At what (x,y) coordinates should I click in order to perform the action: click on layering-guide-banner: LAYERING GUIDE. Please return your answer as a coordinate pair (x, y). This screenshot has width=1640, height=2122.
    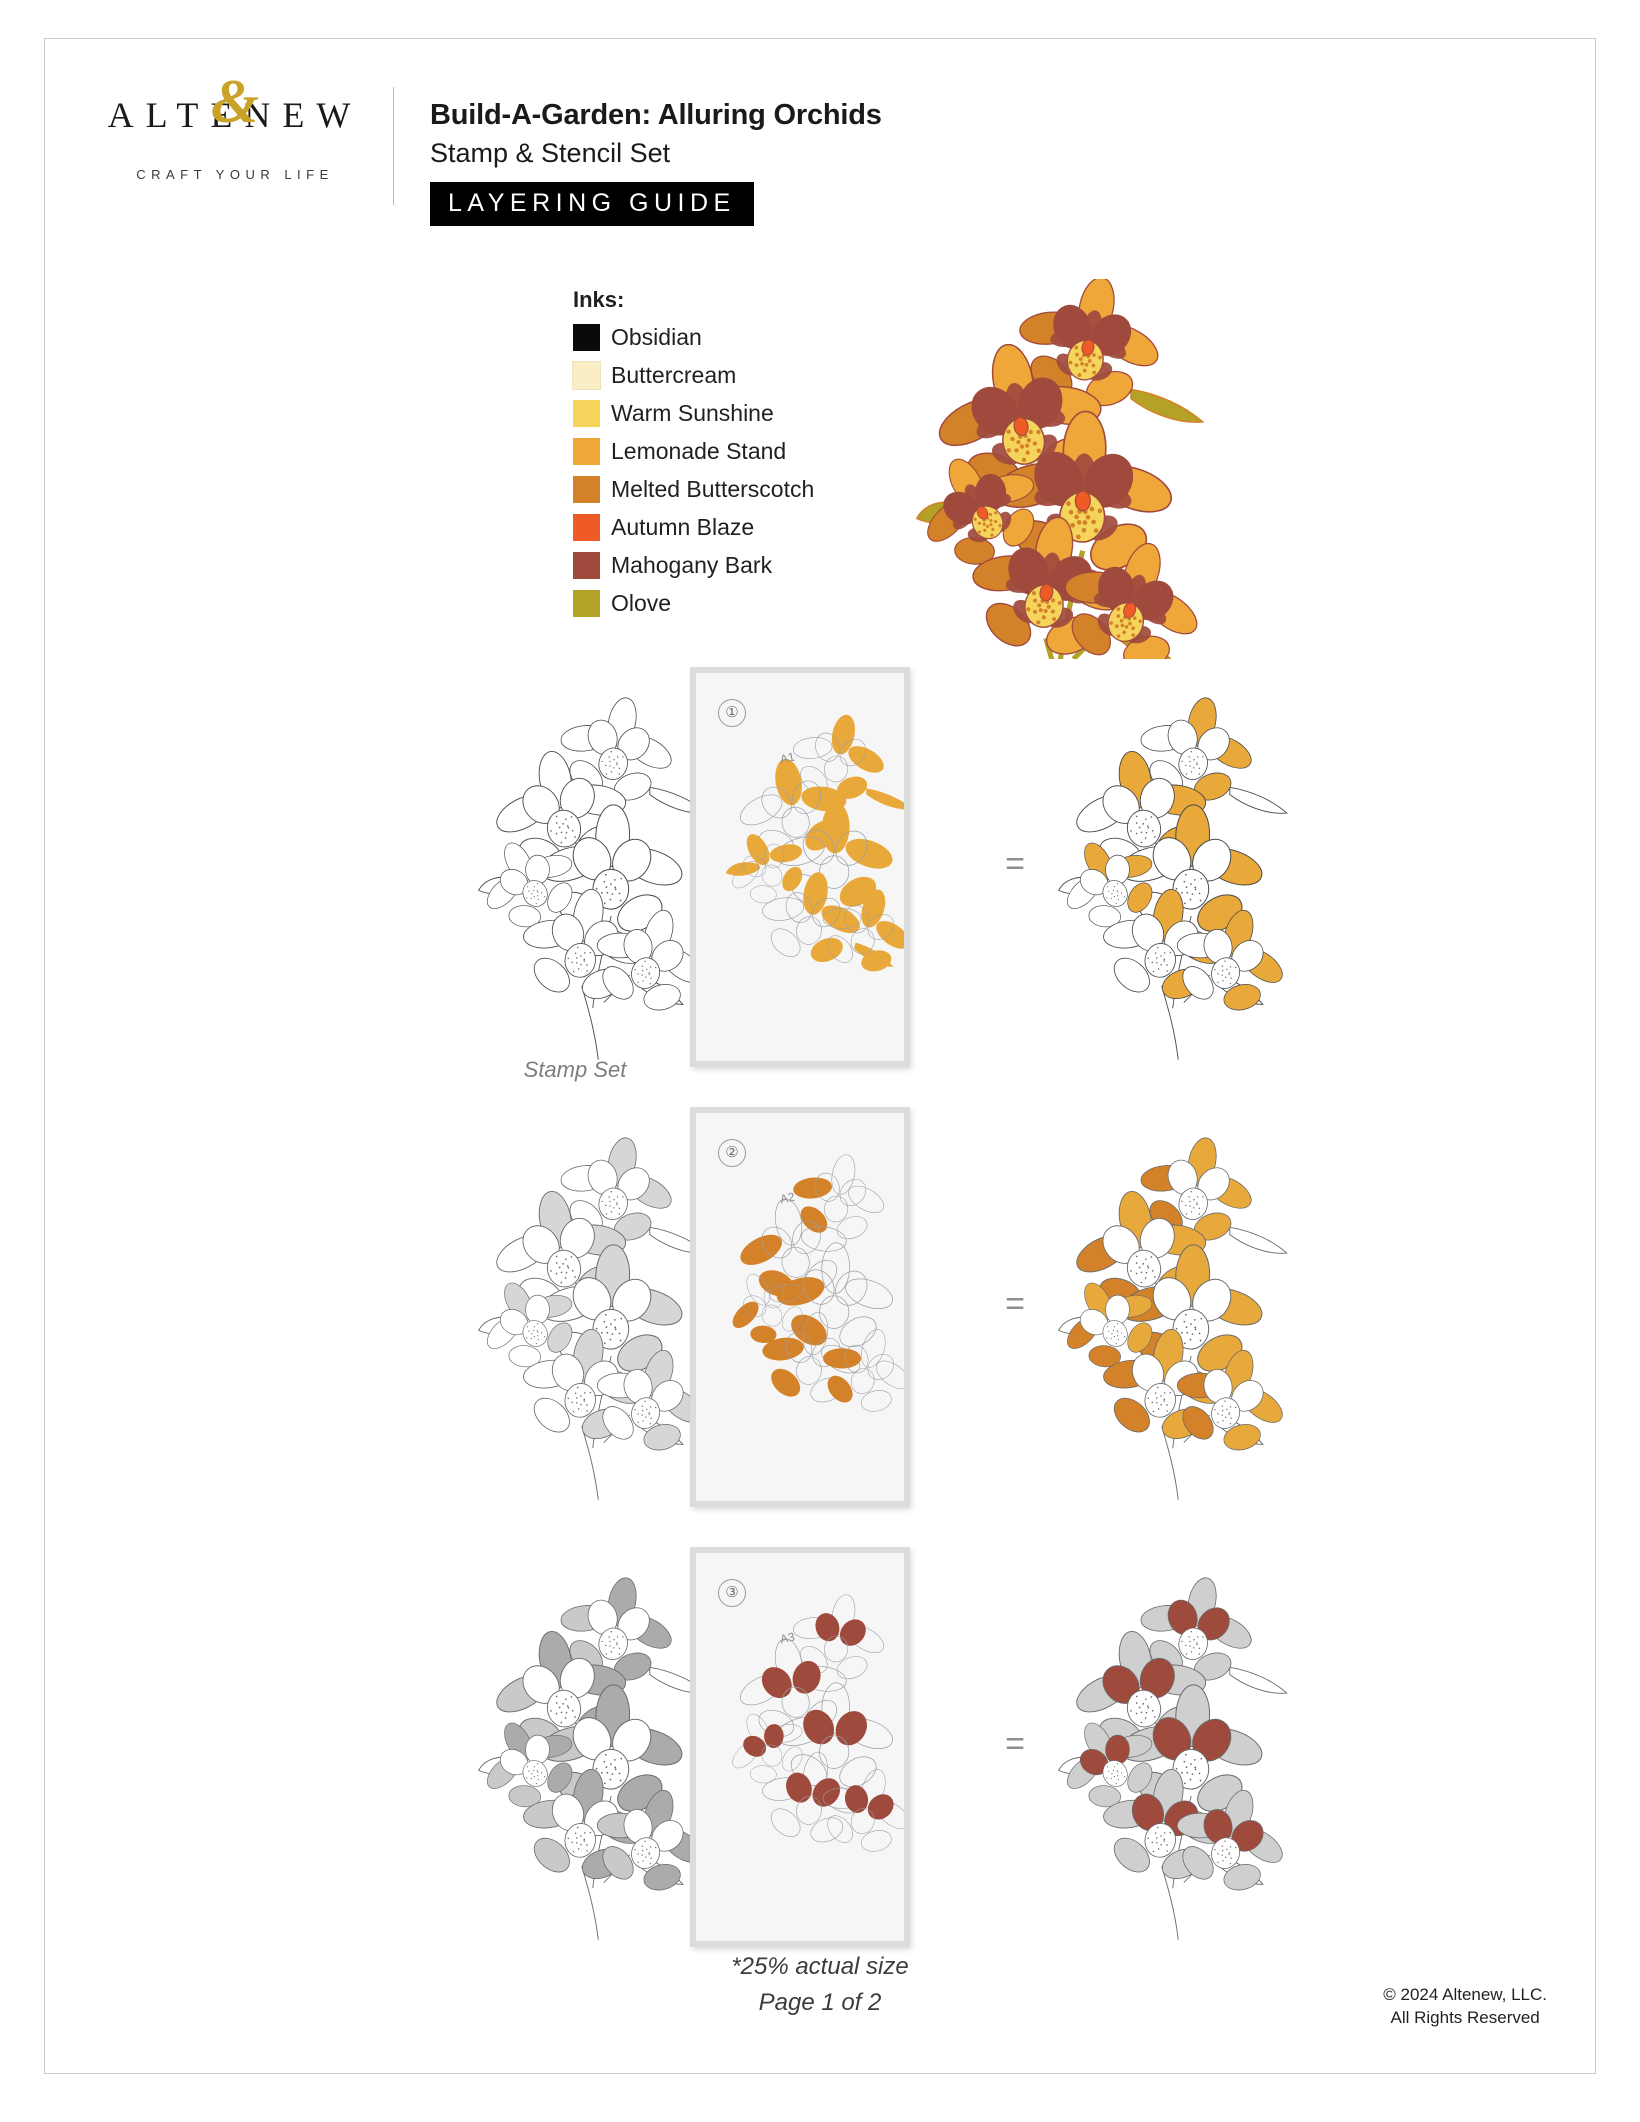
    Looking at the image, I should click on (592, 204).